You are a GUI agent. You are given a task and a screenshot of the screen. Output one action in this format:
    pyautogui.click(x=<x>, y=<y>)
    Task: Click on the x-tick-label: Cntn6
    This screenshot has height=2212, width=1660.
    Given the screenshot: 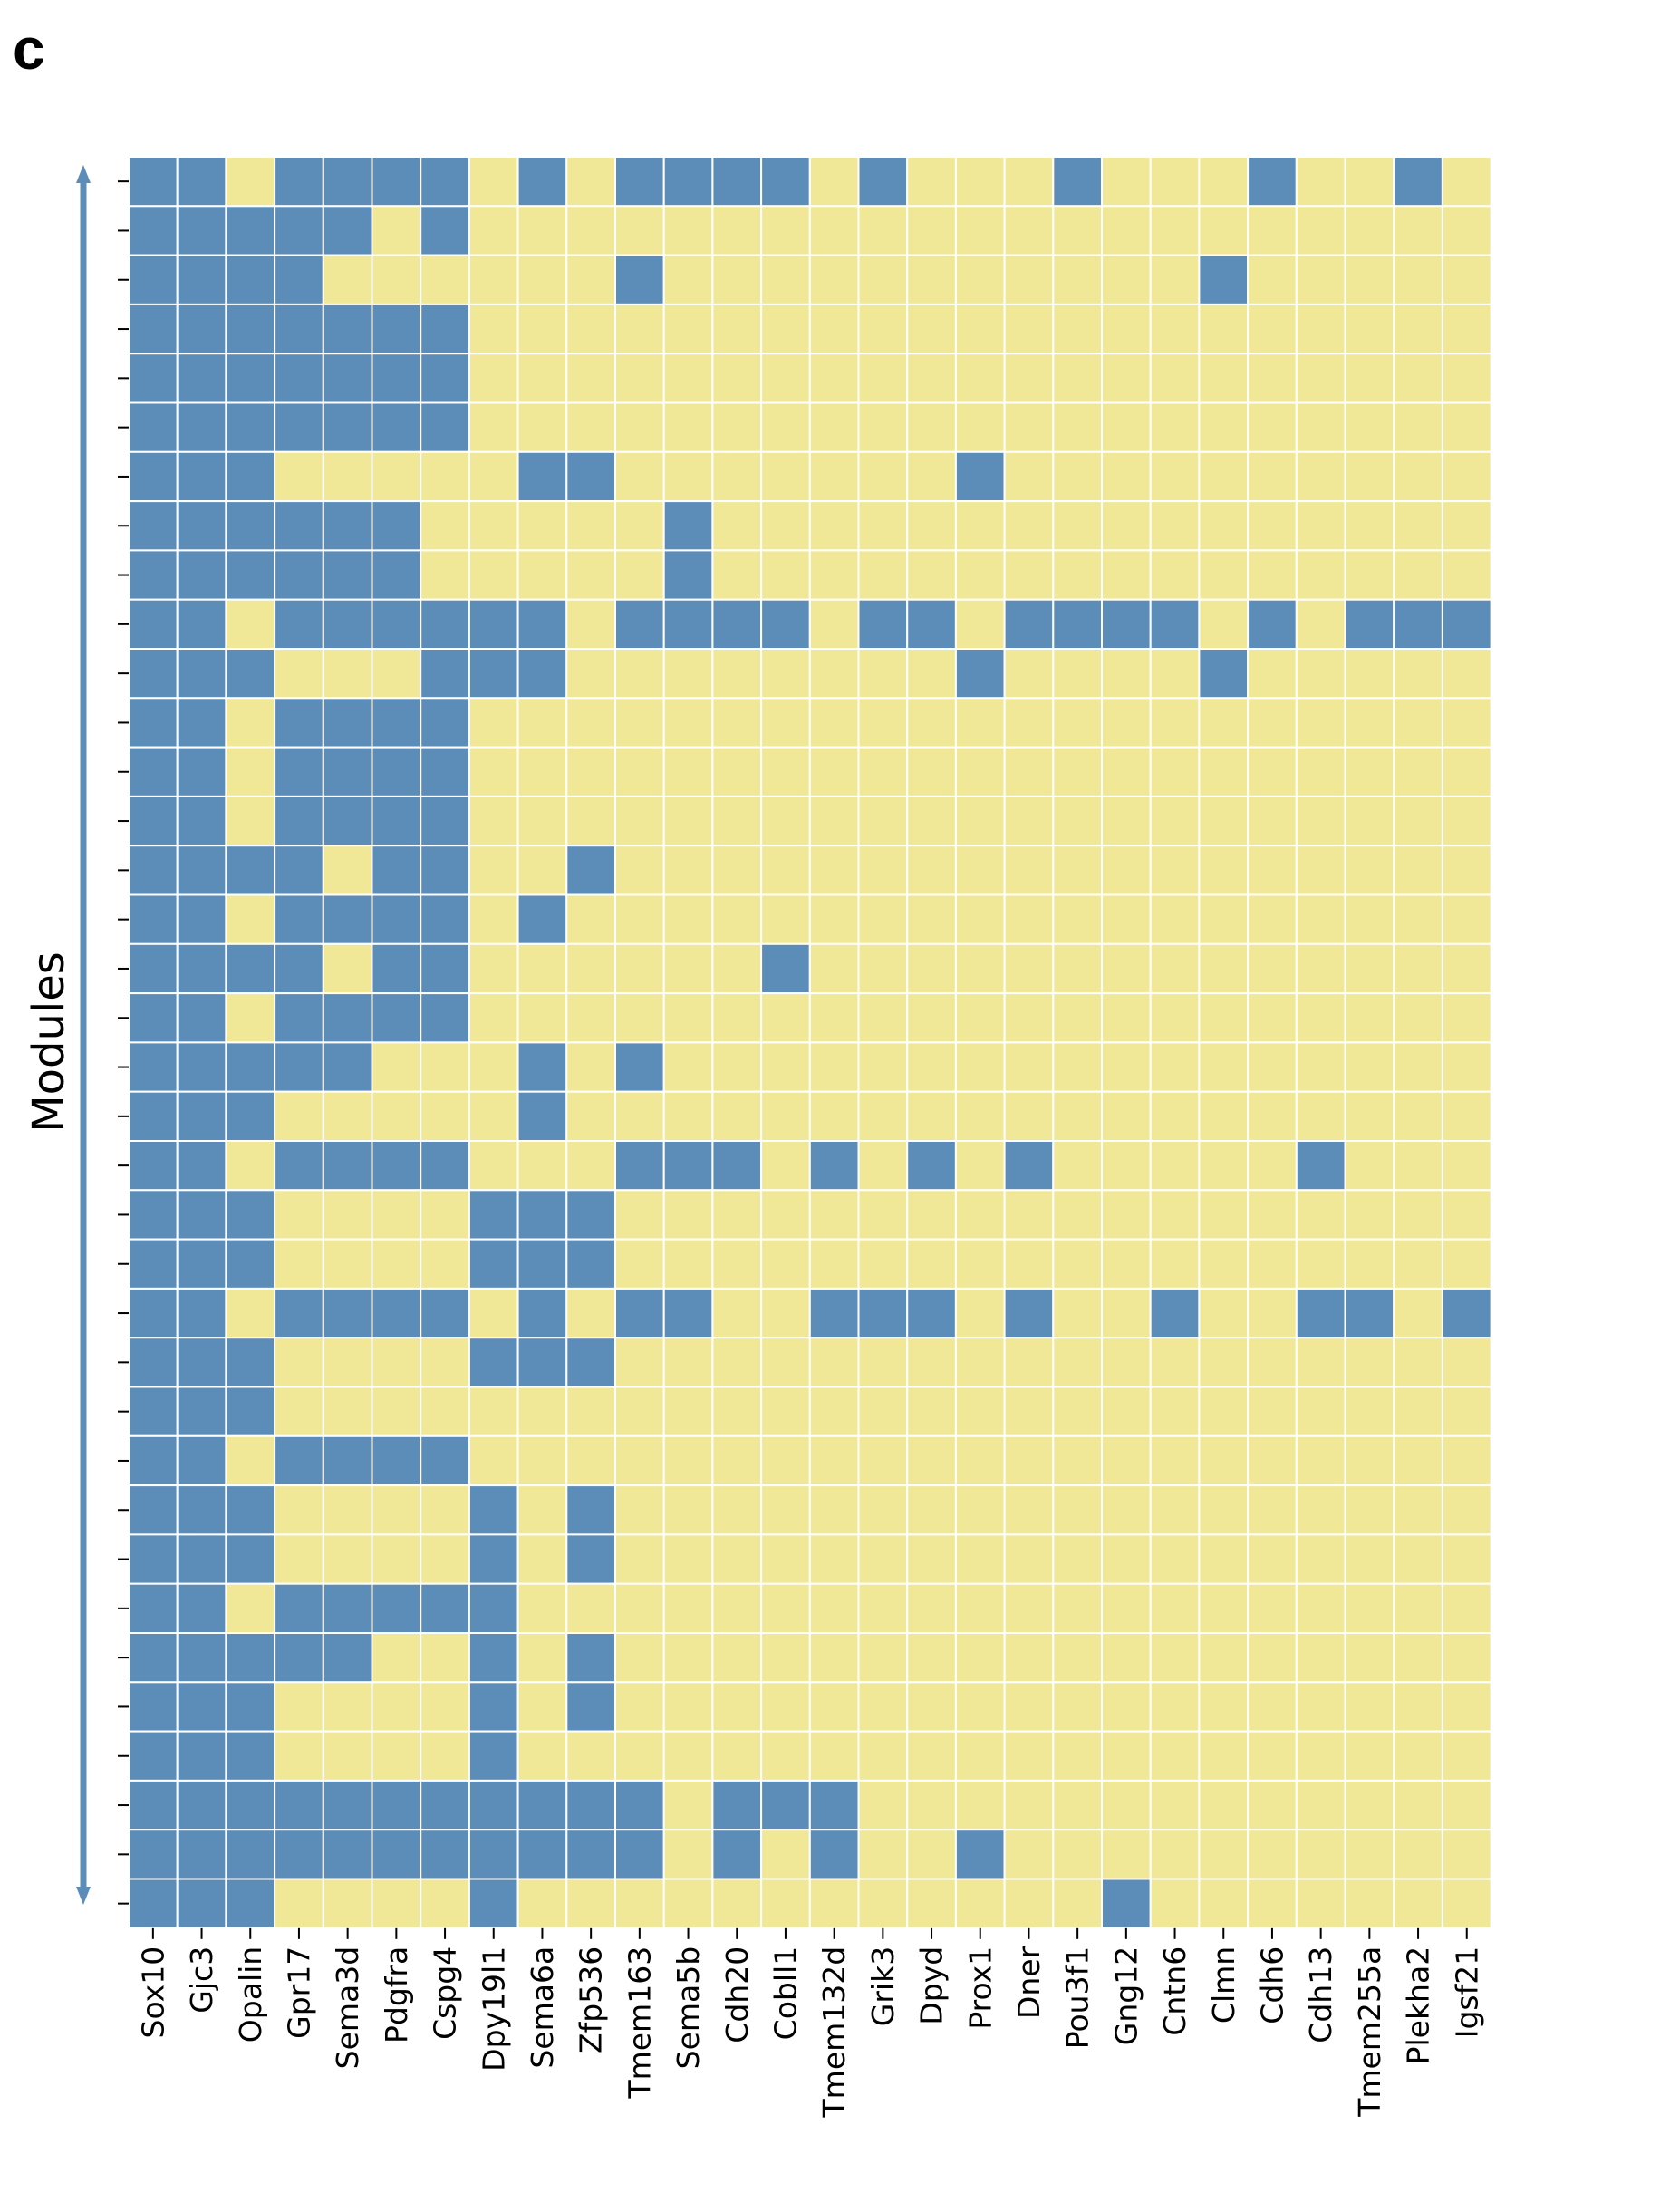 What is the action you would take?
    pyautogui.click(x=1174, y=1991)
    